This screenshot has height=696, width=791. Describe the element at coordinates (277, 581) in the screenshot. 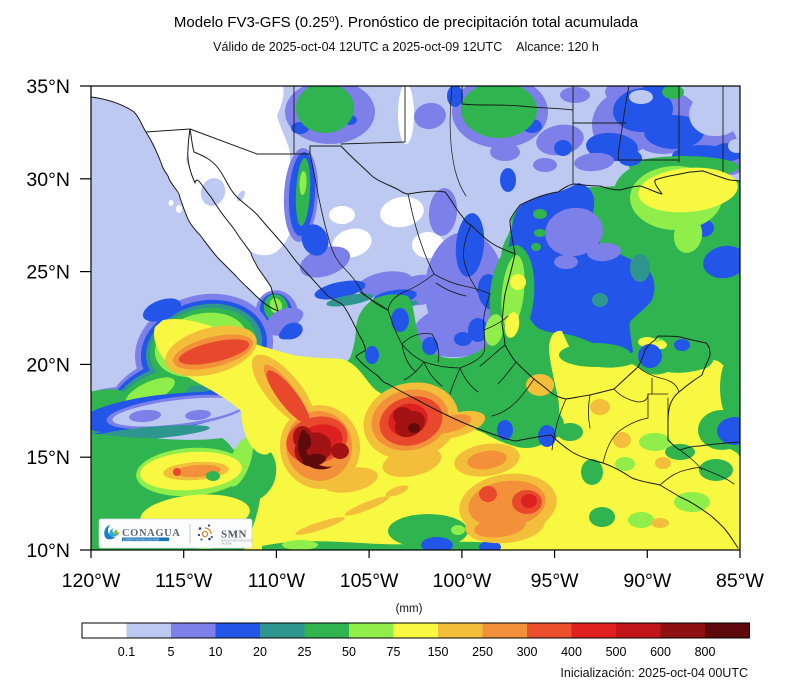

I see `svg-text: 110°W` at that location.